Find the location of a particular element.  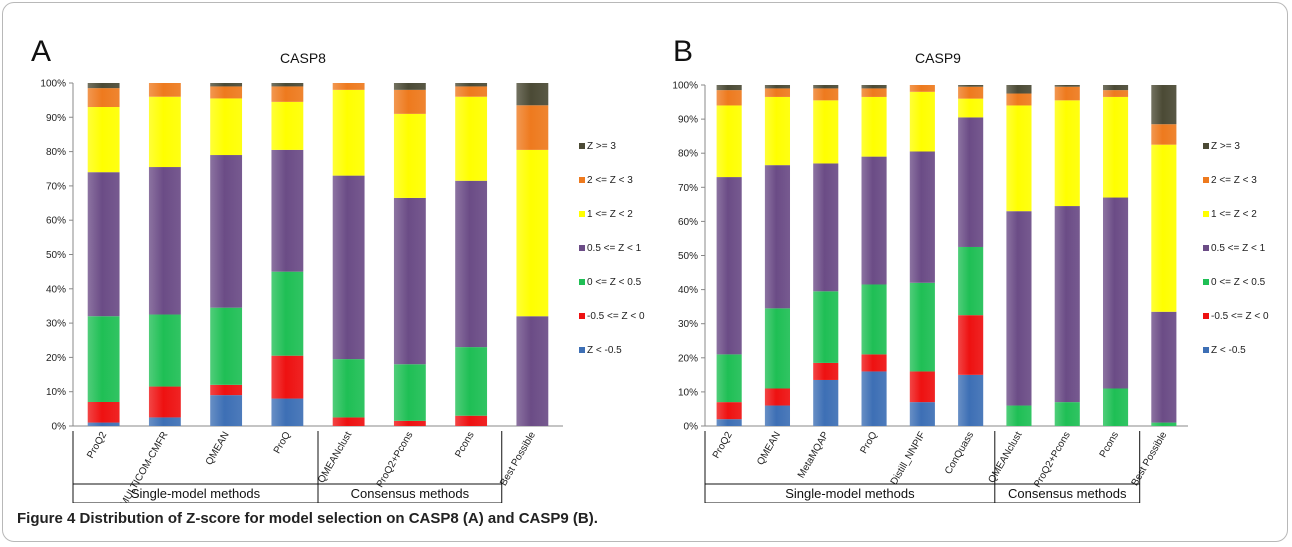

category-label: ProQ2 is located at coordinates (97, 445).